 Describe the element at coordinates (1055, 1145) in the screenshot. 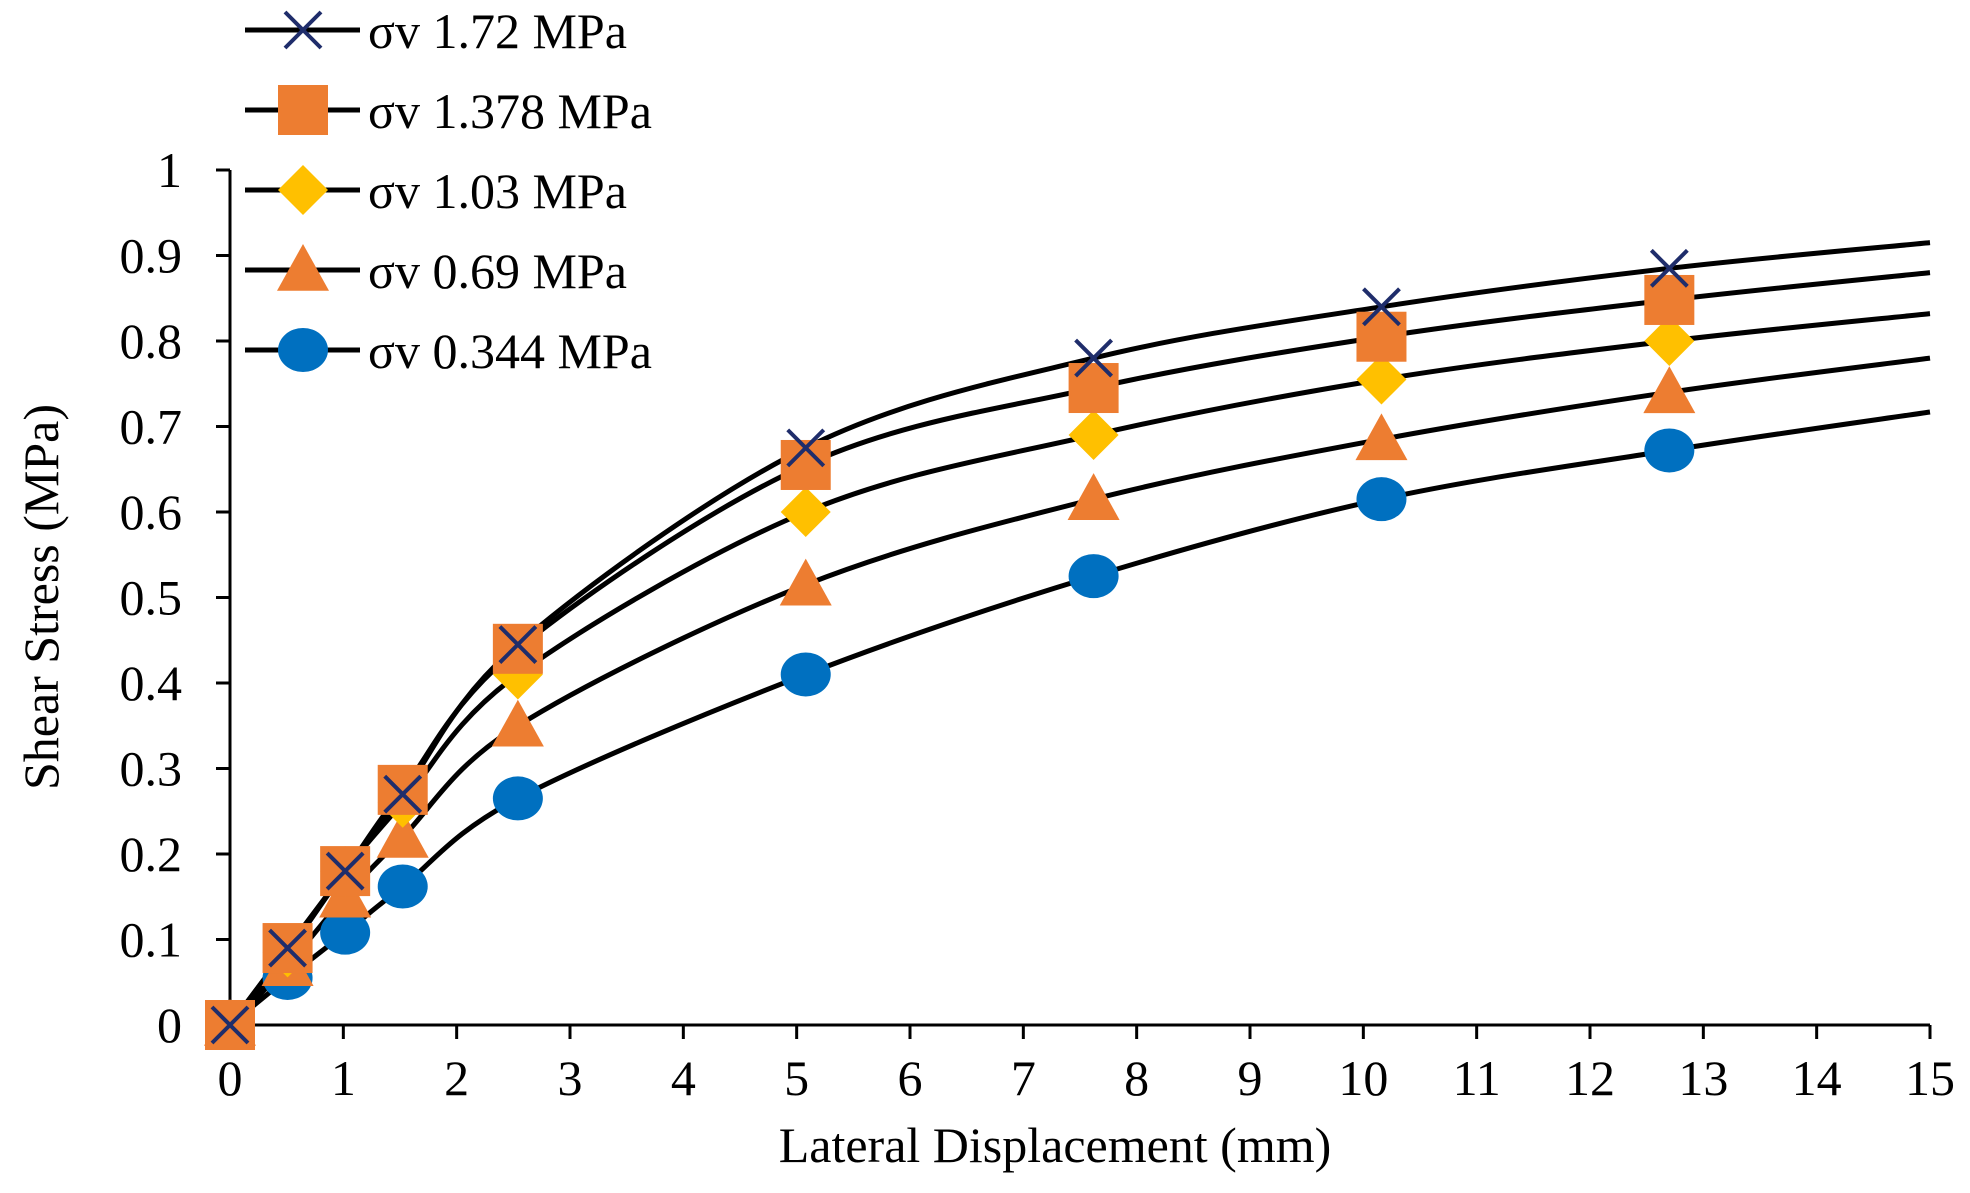

I see `x-axis-title: Lateral Displacement (mm)` at that location.